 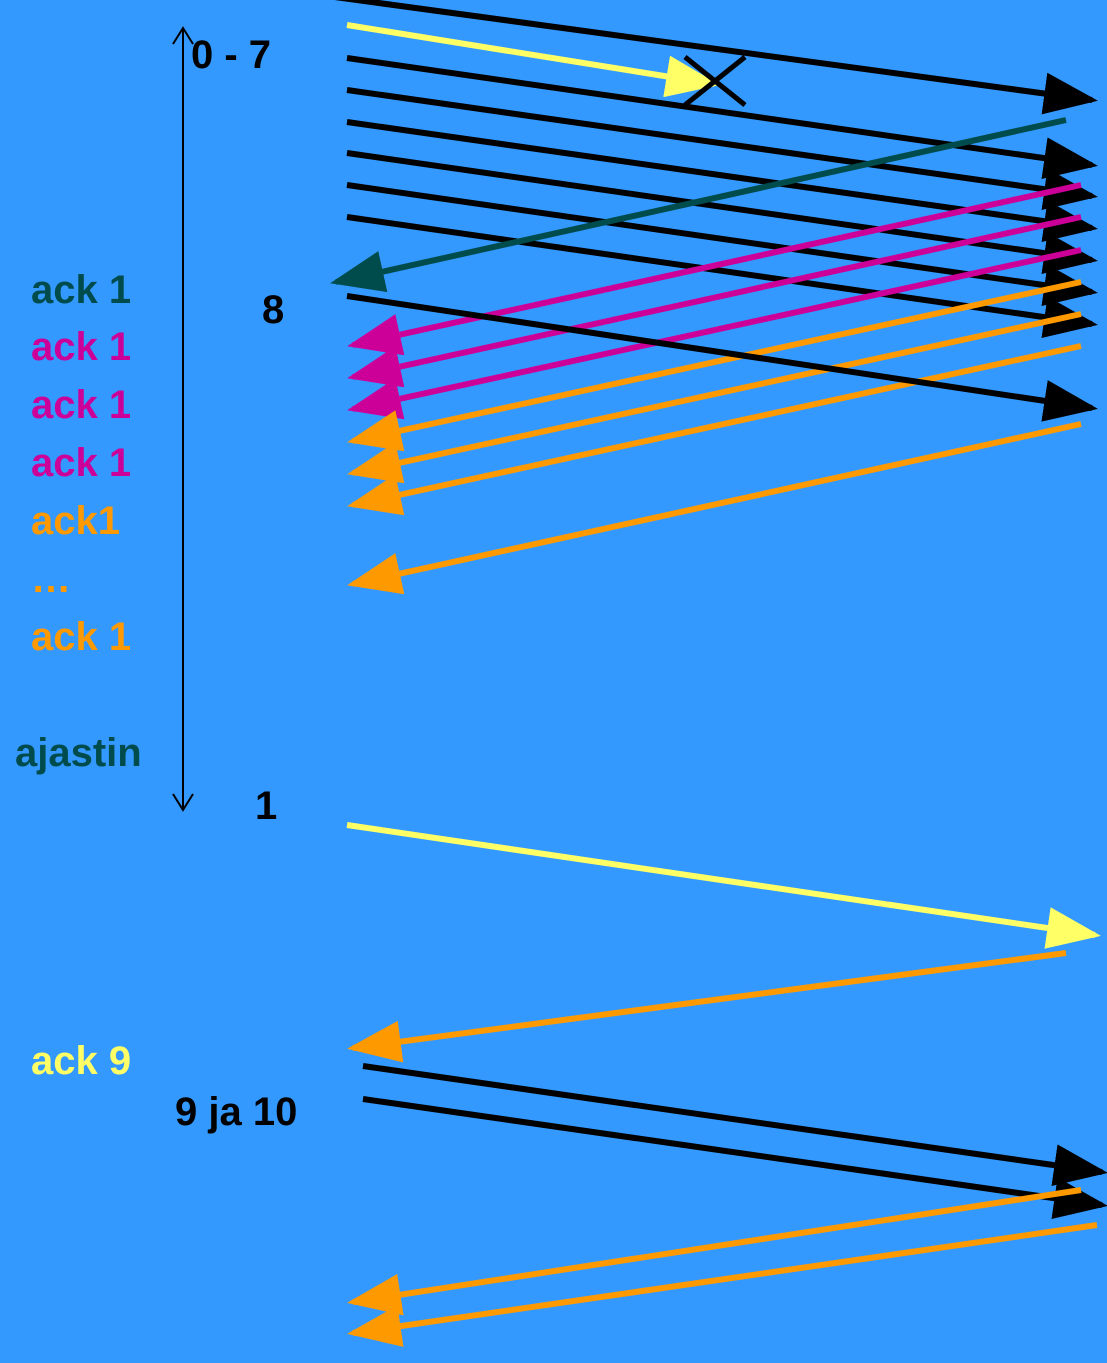 What do you see at coordinates (81, 637) in the screenshot?
I see `ack-label-7: ack 1` at bounding box center [81, 637].